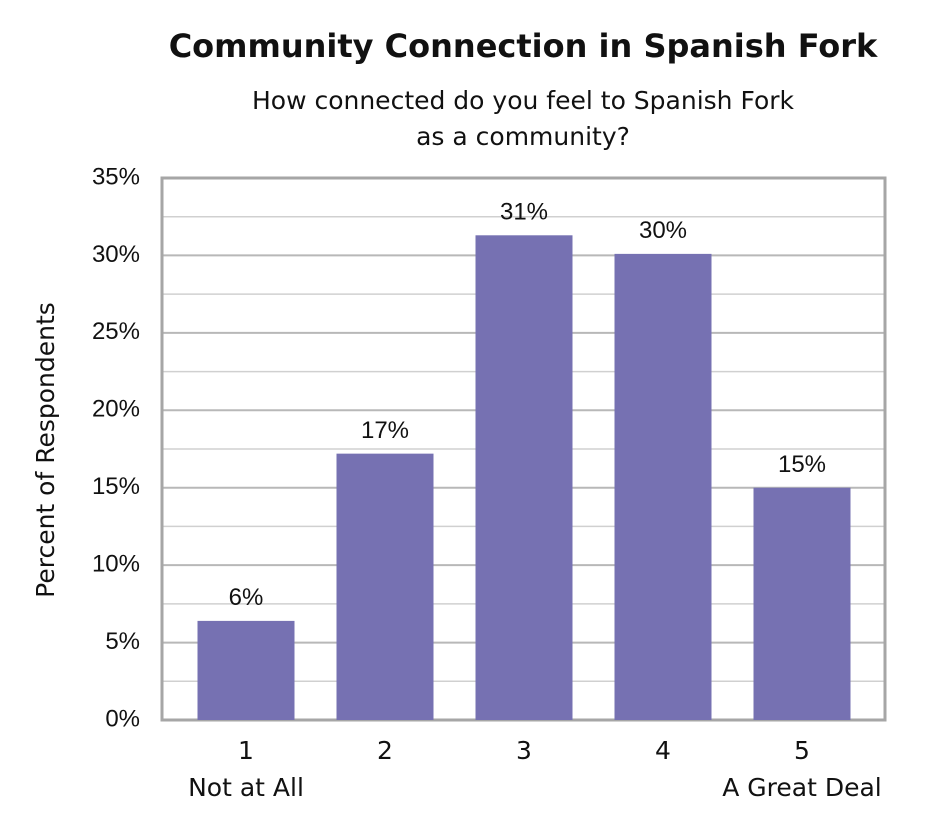  What do you see at coordinates (122, 718) in the screenshot?
I see `y-tick-label: 0%` at bounding box center [122, 718].